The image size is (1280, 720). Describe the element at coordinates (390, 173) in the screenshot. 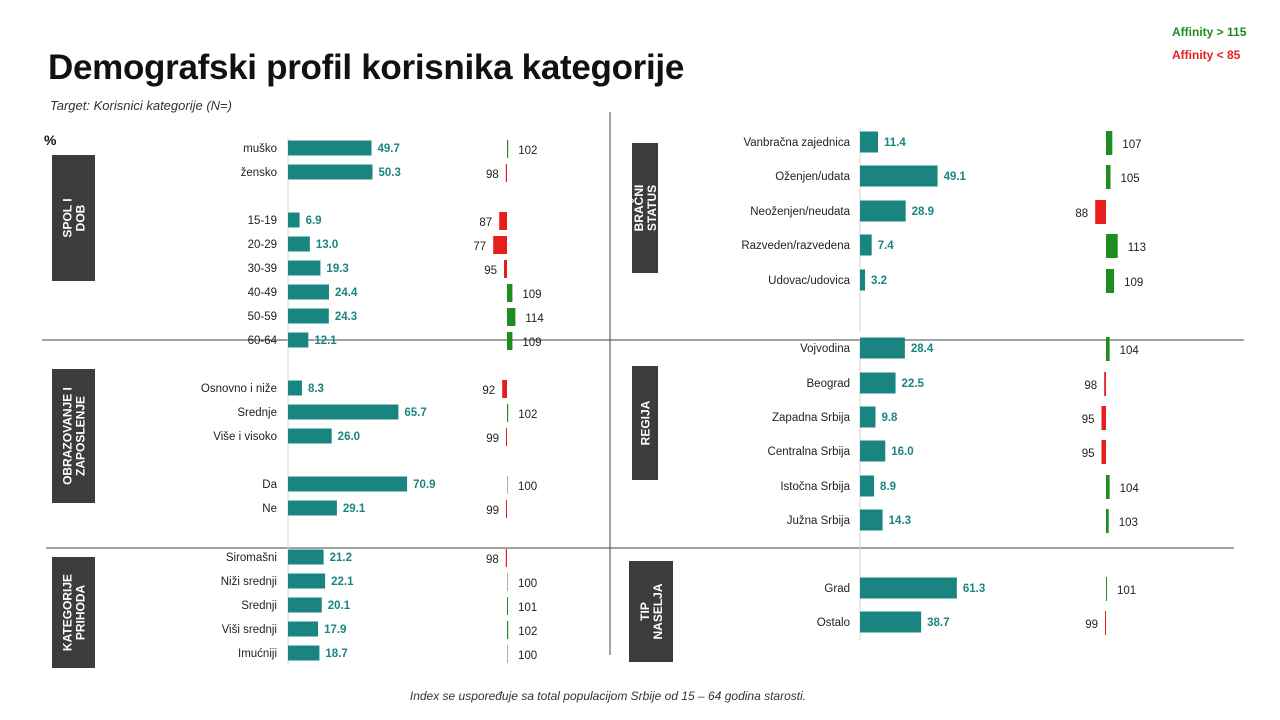

I see `value-label: 50.3` at that location.